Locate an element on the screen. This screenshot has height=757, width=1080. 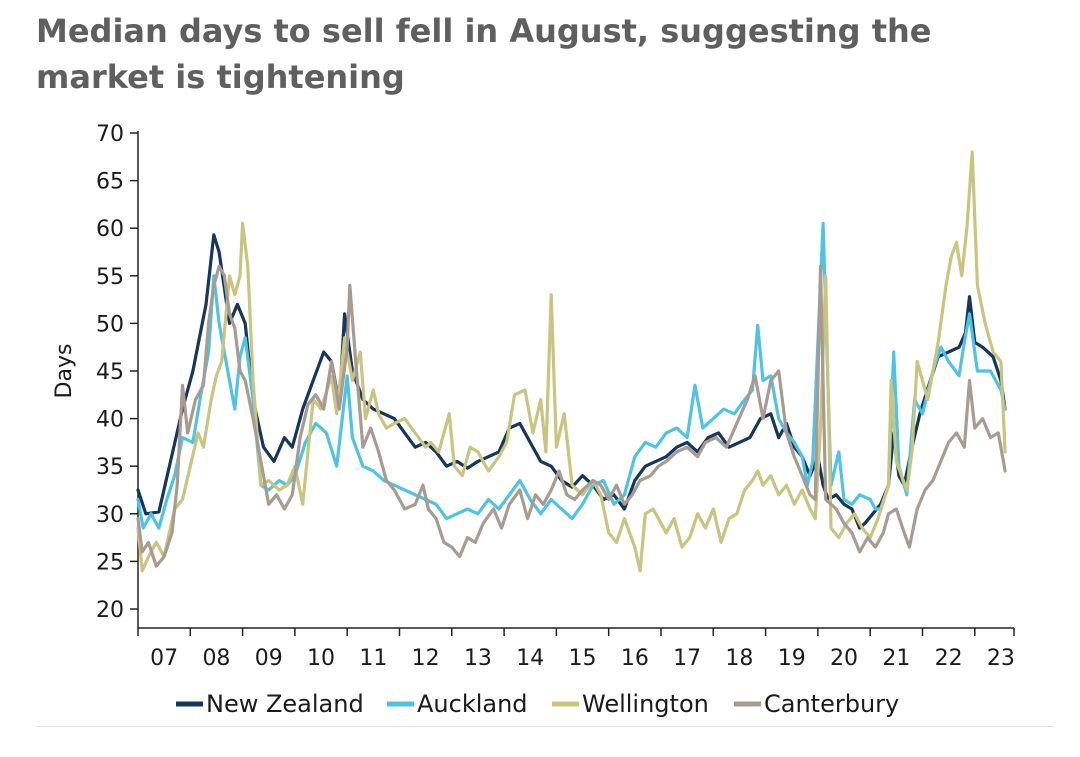
x-tick-label: 10 is located at coordinates (321, 658).